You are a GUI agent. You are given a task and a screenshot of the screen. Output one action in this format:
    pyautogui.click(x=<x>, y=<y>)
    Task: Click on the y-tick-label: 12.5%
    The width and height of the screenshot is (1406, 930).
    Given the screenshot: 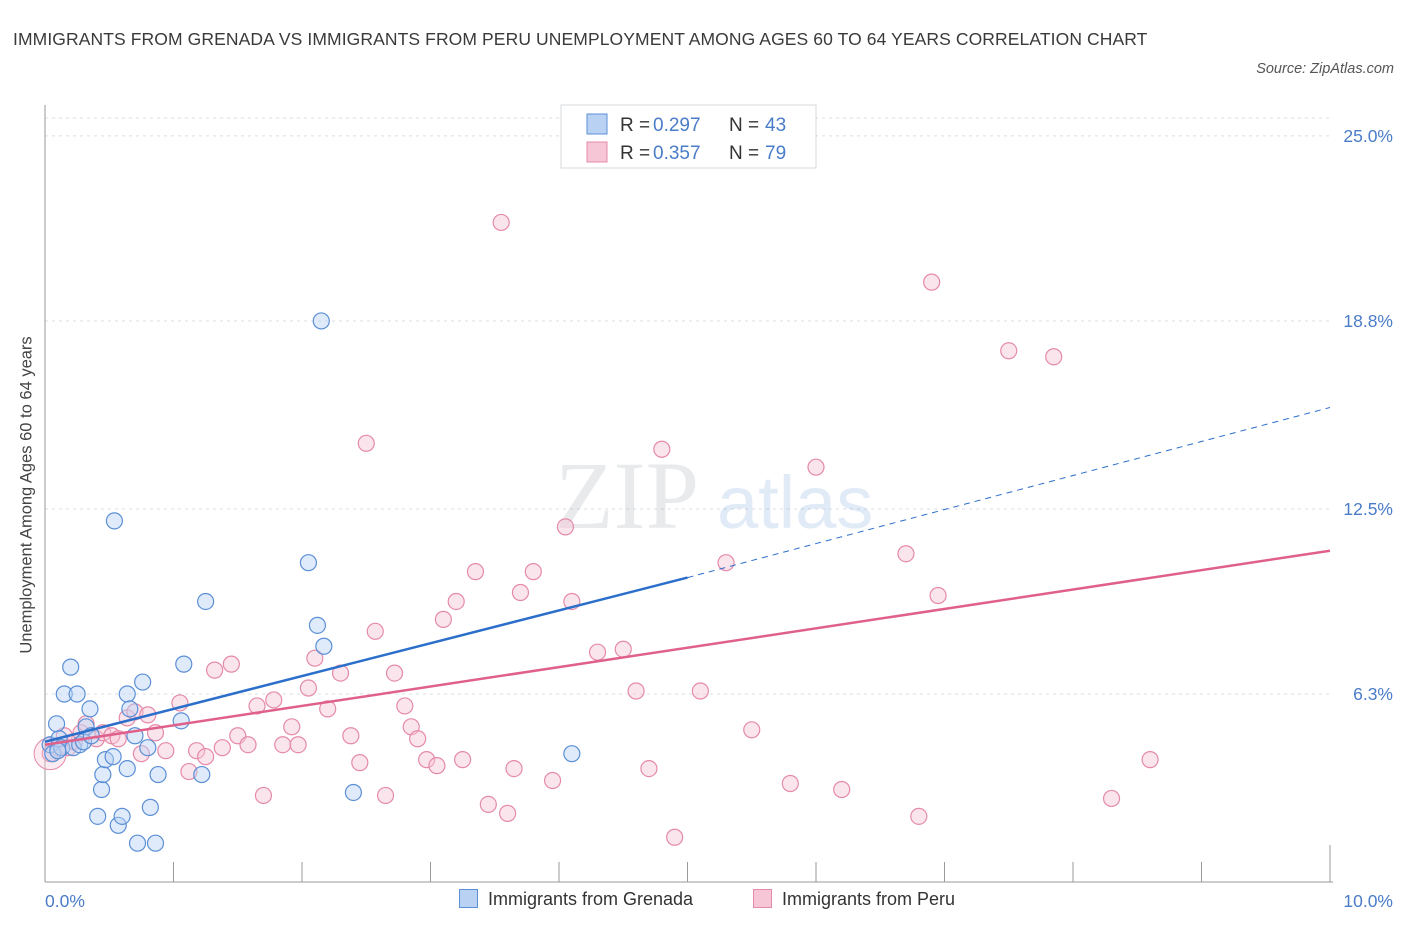 What is the action you would take?
    pyautogui.click(x=1368, y=509)
    